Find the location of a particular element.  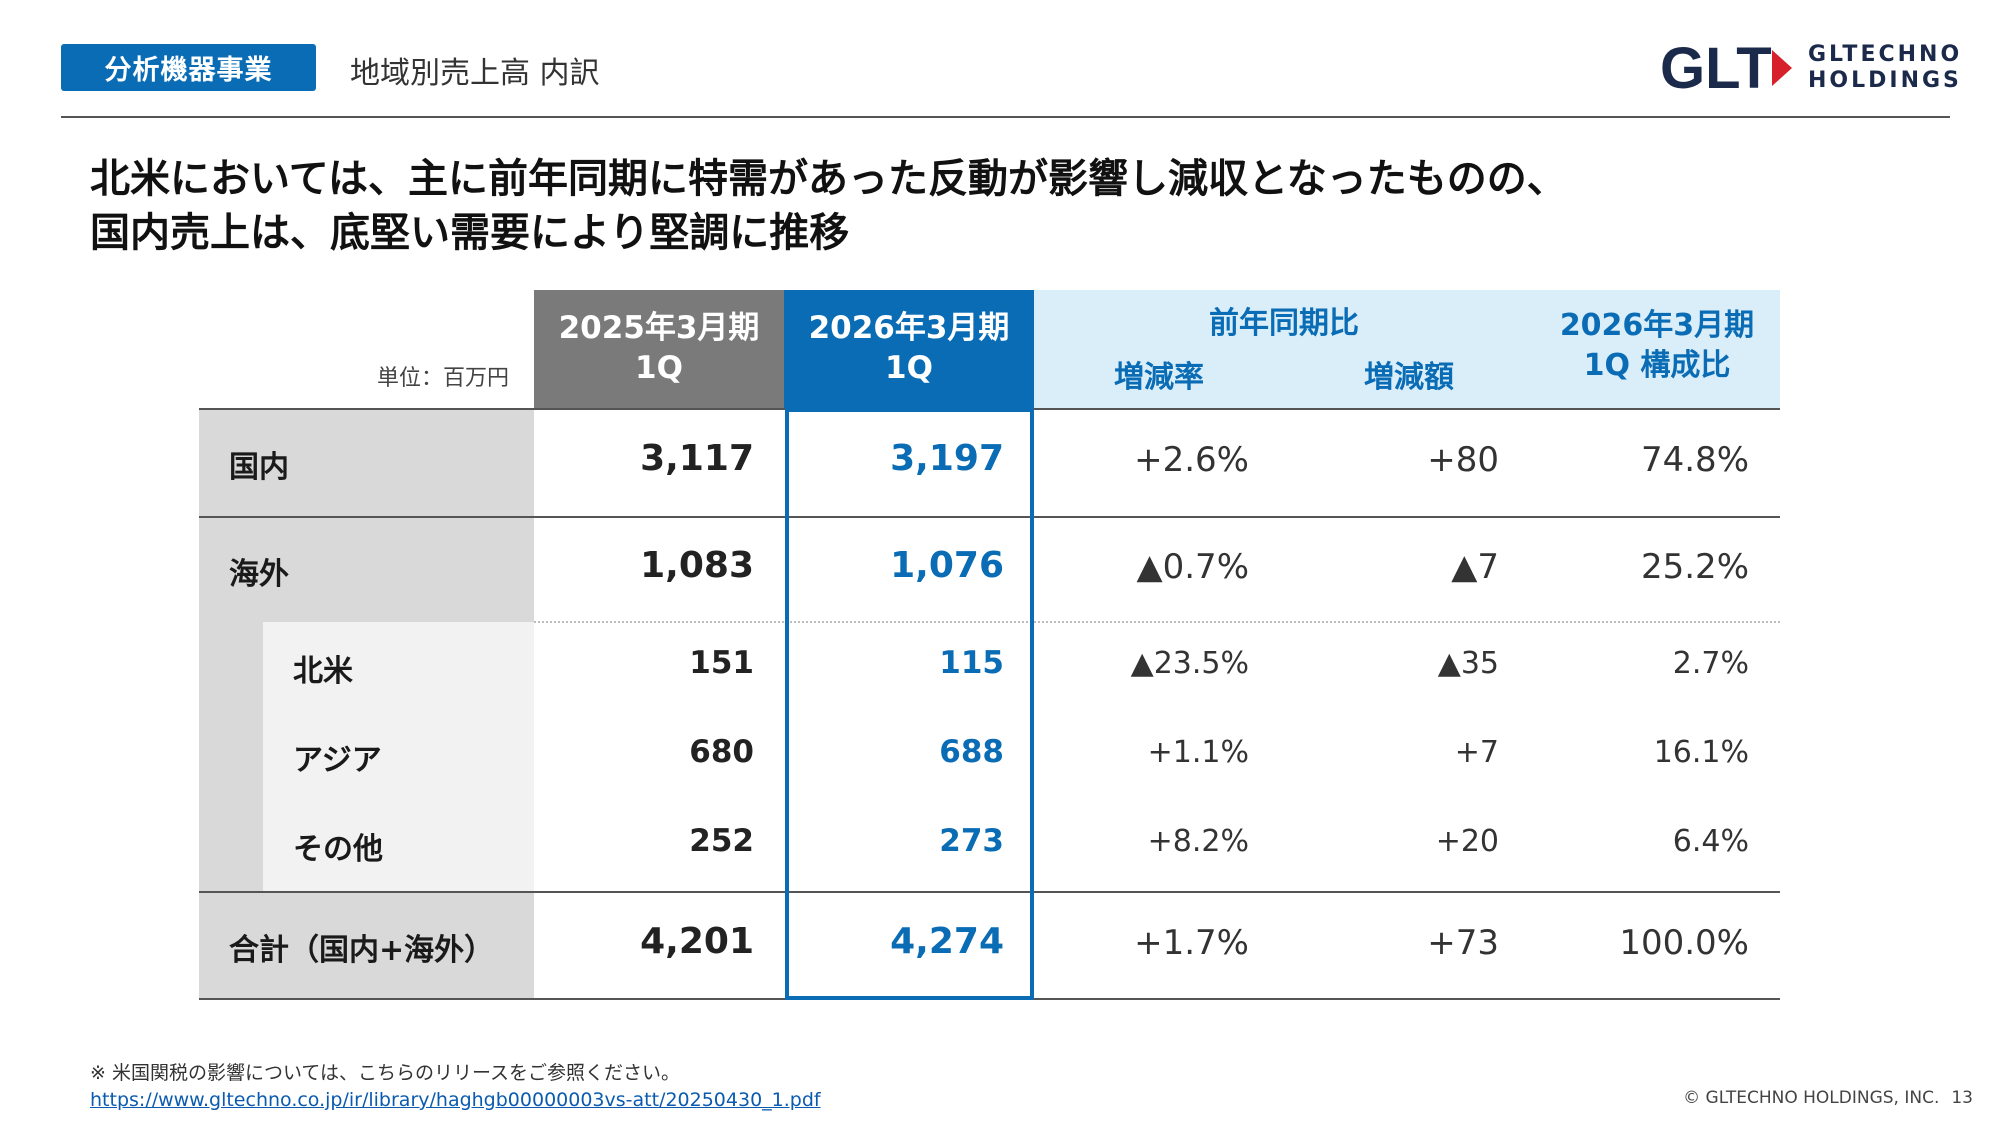

cell-rate: +1.7% is located at coordinates (1191, 943).